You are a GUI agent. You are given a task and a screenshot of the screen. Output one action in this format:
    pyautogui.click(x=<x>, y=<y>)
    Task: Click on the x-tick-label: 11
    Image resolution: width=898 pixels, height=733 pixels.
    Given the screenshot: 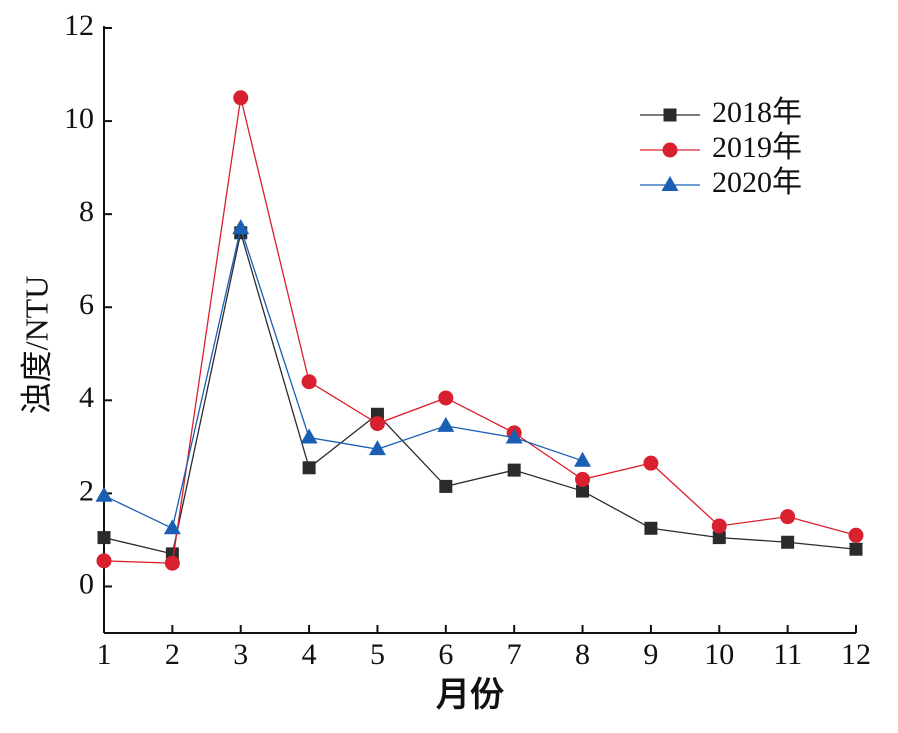 What is the action you would take?
    pyautogui.click(x=787, y=654)
    